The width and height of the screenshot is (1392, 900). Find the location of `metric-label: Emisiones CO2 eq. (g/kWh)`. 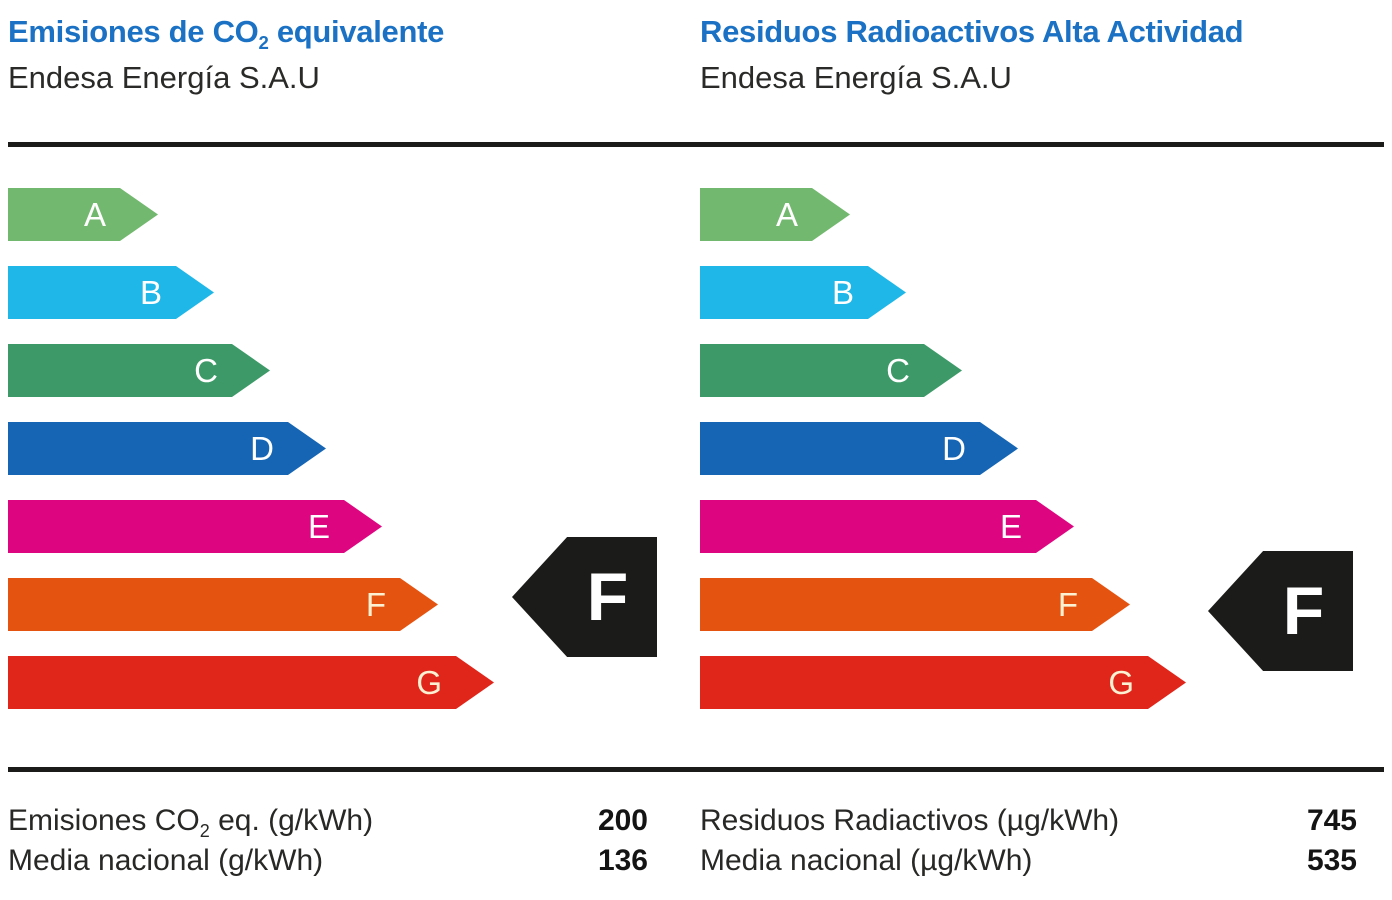

metric-label: Emisiones CO2 eq. (g/kWh) is located at coordinates (190, 823).